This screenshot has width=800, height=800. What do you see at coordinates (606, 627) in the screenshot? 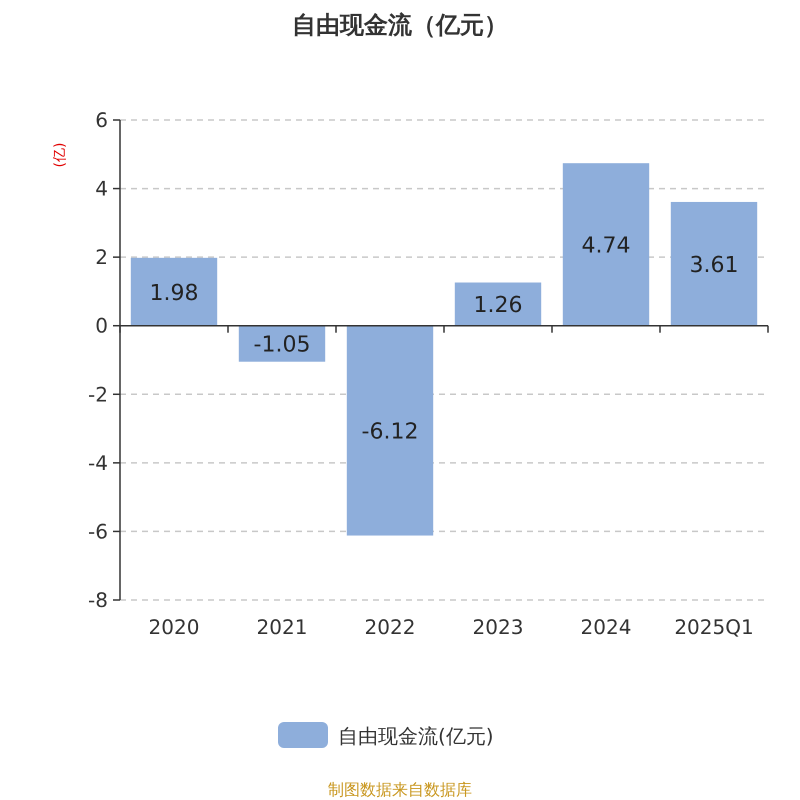
I see `x-tick-label: 2024` at bounding box center [606, 627].